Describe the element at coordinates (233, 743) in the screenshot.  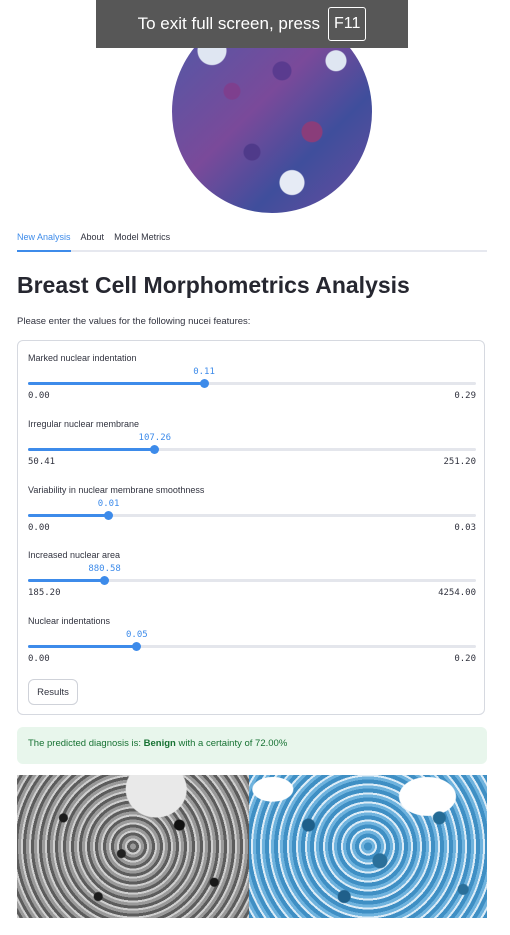
I see `diagnosis-suffix: with a certainty of 72.00%` at that location.